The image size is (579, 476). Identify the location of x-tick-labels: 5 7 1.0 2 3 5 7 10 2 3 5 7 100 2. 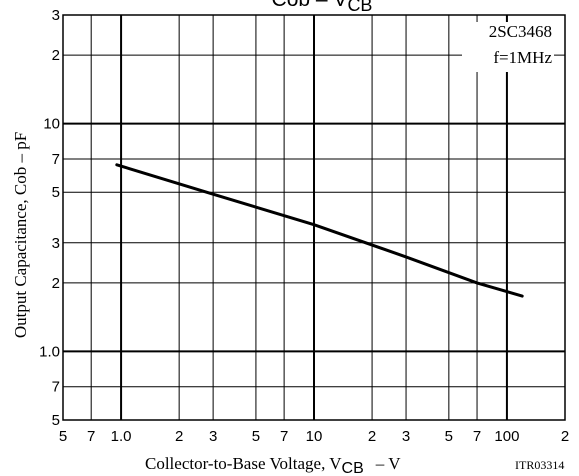
(314, 436).